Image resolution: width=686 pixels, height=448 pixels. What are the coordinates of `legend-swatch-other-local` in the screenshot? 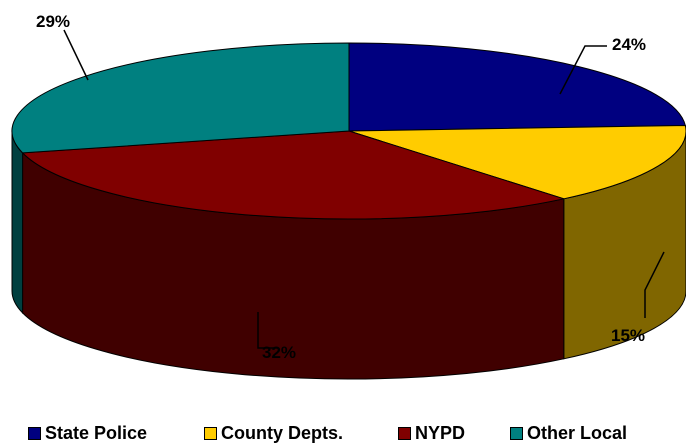 It's located at (516, 433).